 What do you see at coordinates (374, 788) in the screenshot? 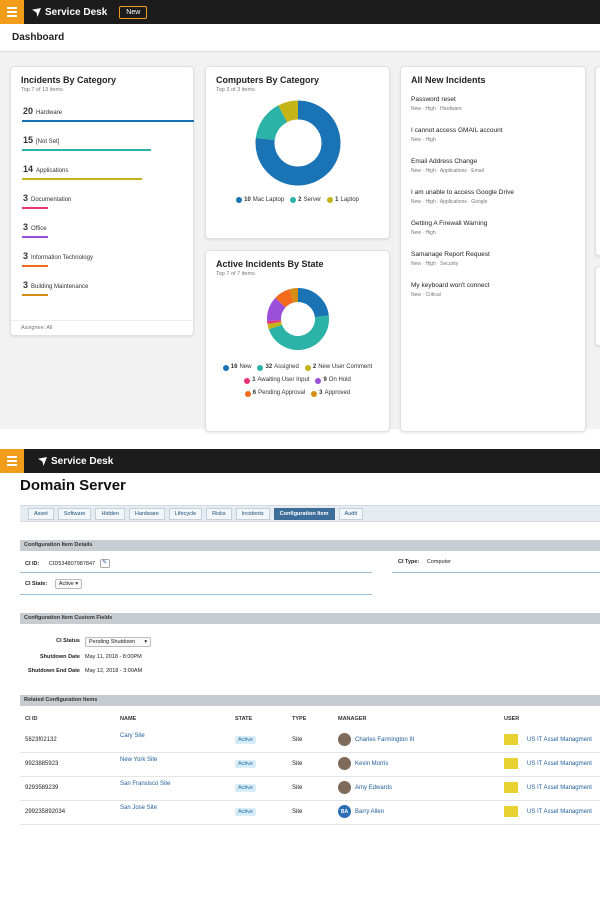
I see `manager-link: Amy Edwards` at bounding box center [374, 788].